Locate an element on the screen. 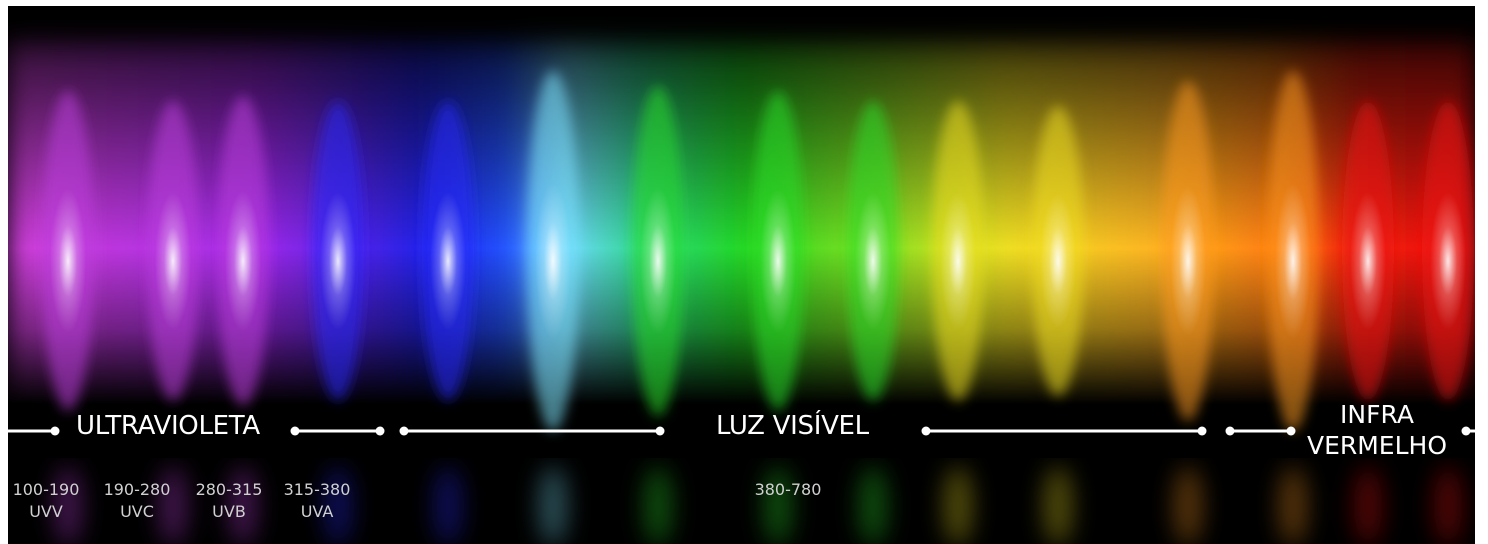 This screenshot has height=544, width=1488. band-uvb: 280-315 UVB is located at coordinates (229, 501).